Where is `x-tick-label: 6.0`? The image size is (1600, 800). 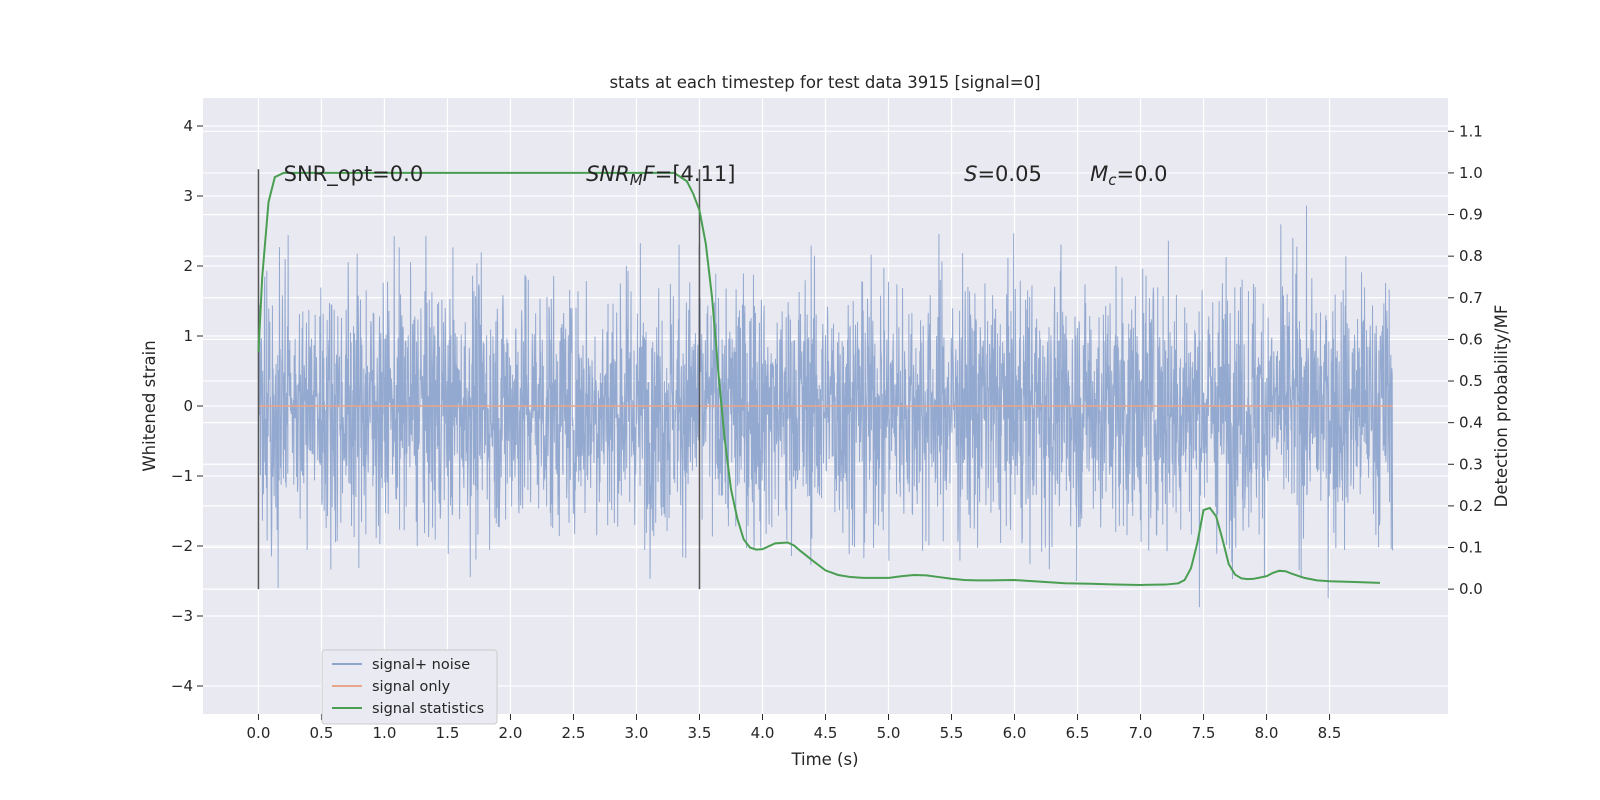 x-tick-label: 6.0 is located at coordinates (1015, 733).